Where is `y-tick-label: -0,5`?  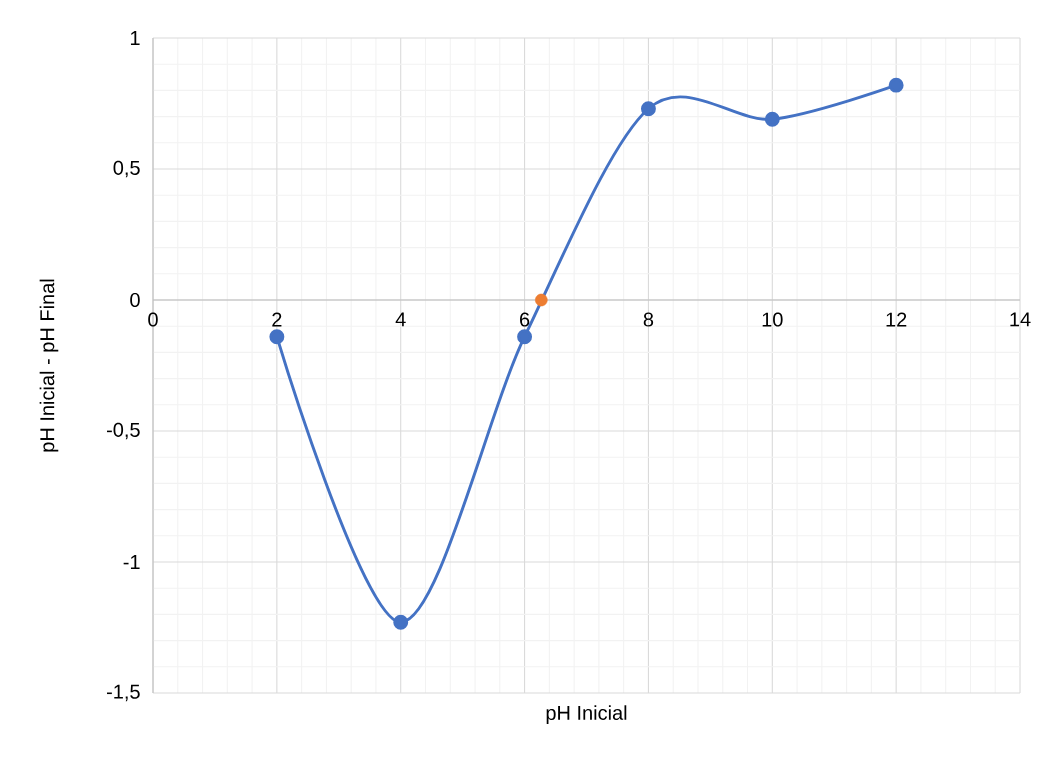 y-tick-label: -0,5 is located at coordinates (123, 431).